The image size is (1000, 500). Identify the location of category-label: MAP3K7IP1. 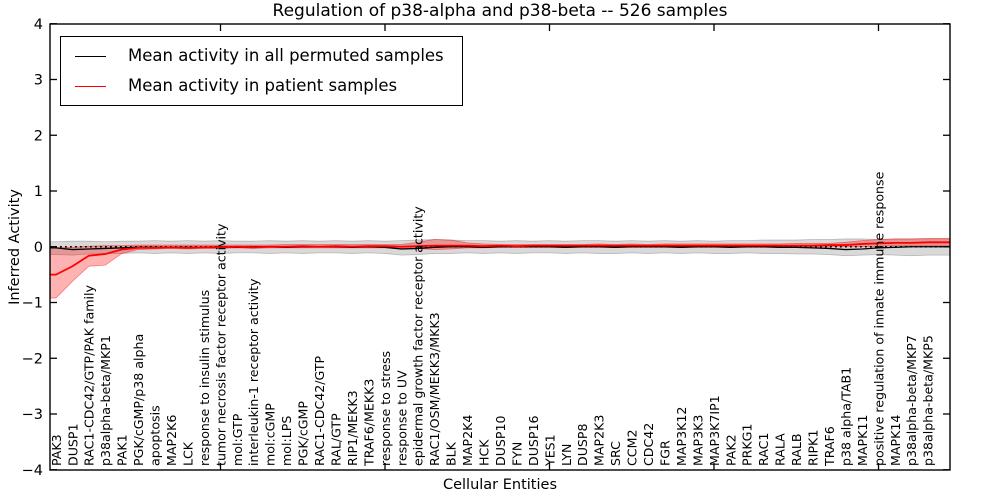
(714, 430).